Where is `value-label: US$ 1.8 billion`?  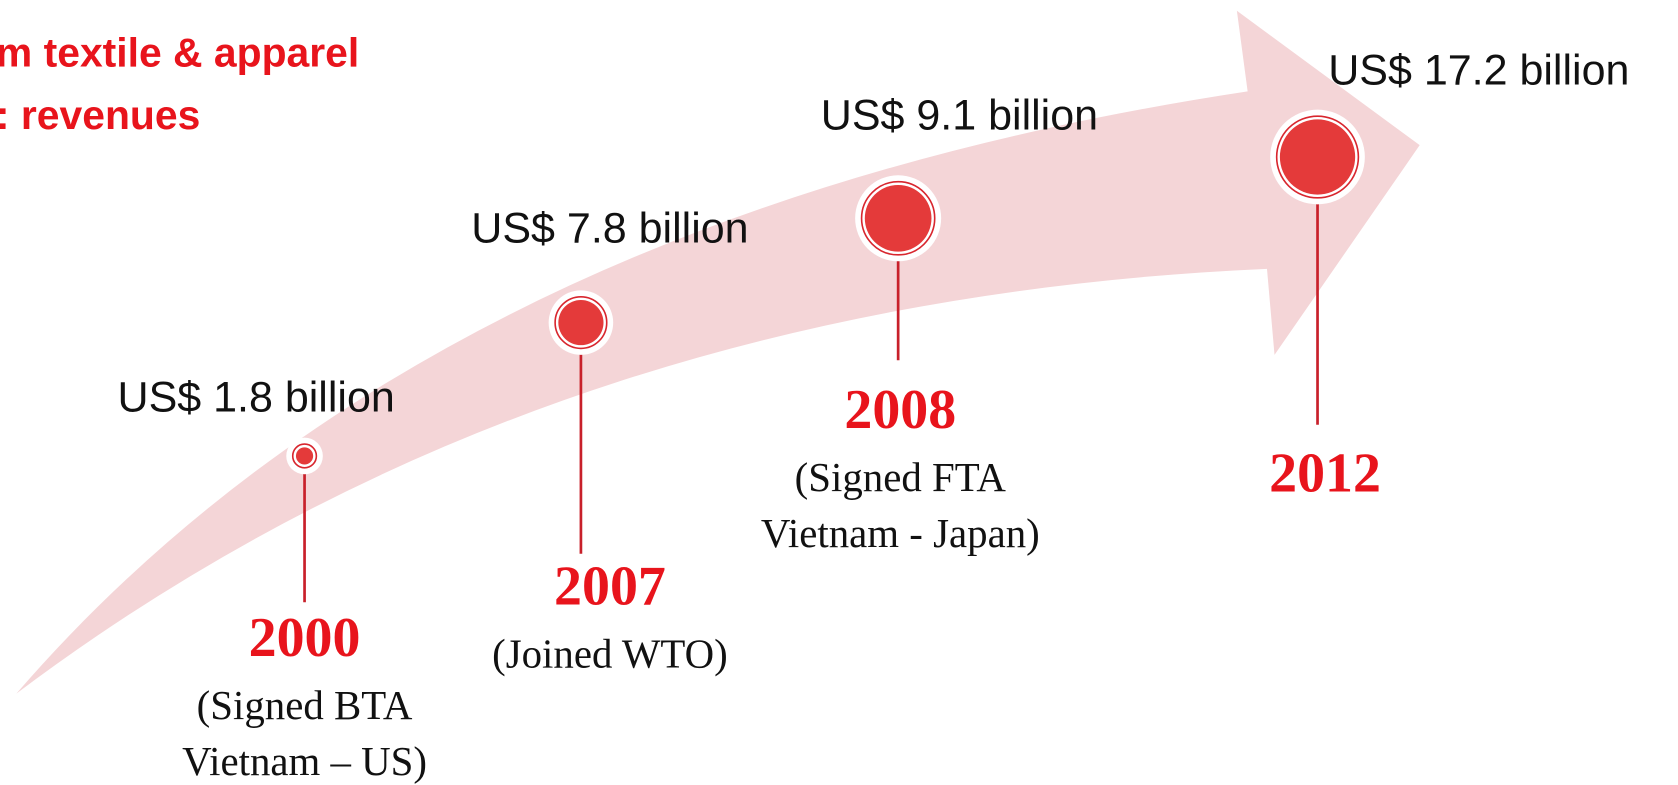 value-label: US$ 1.8 billion is located at coordinates (256, 397).